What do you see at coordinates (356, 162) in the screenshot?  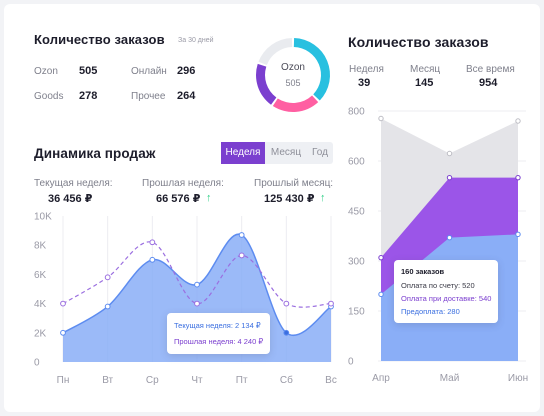 I see `orders-y-tick-label: 600` at bounding box center [356, 162].